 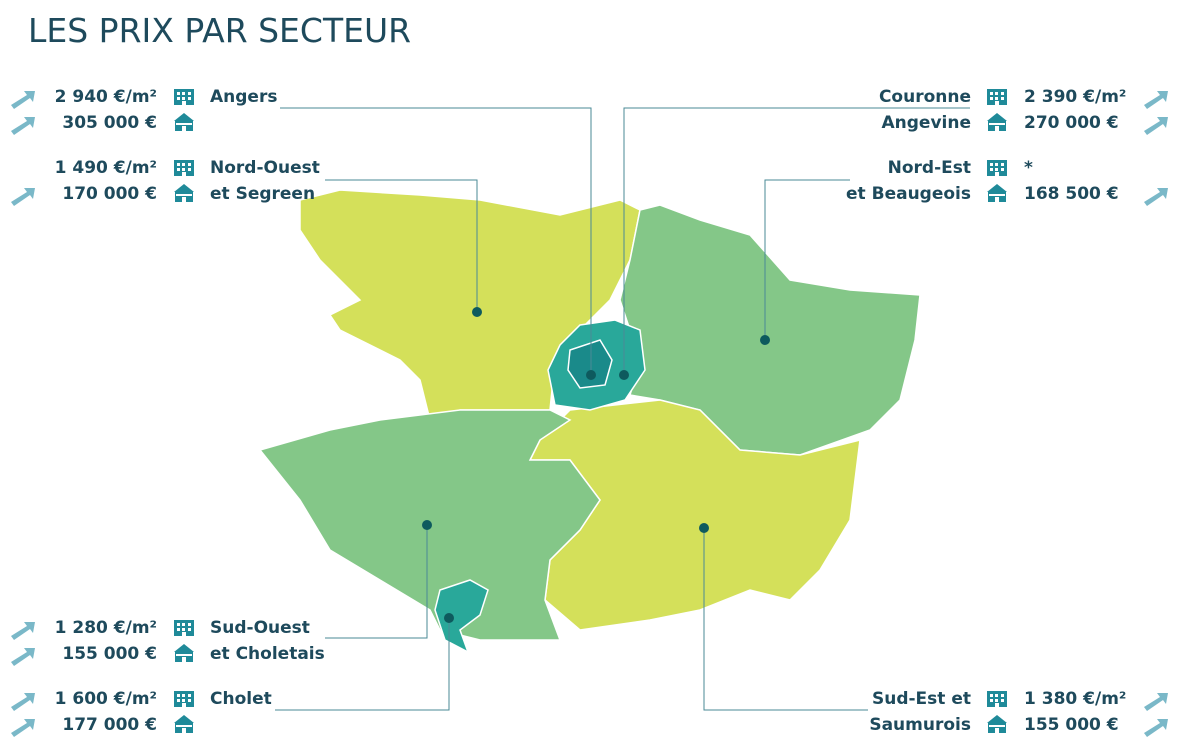 What do you see at coordinates (243, 97) in the screenshot?
I see `sector-name: Angers` at bounding box center [243, 97].